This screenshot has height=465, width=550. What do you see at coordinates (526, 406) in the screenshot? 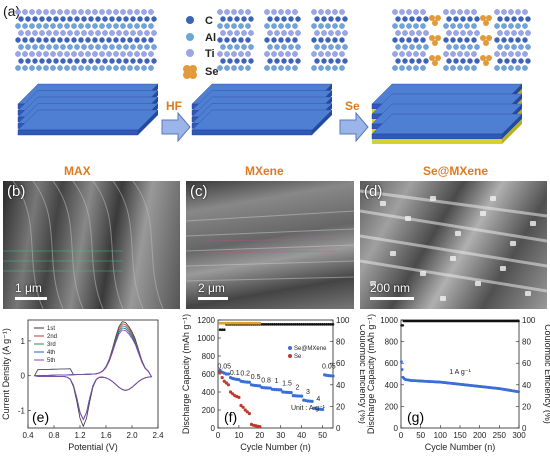
I see `y2-tick-label: 20` at bounding box center [526, 406].